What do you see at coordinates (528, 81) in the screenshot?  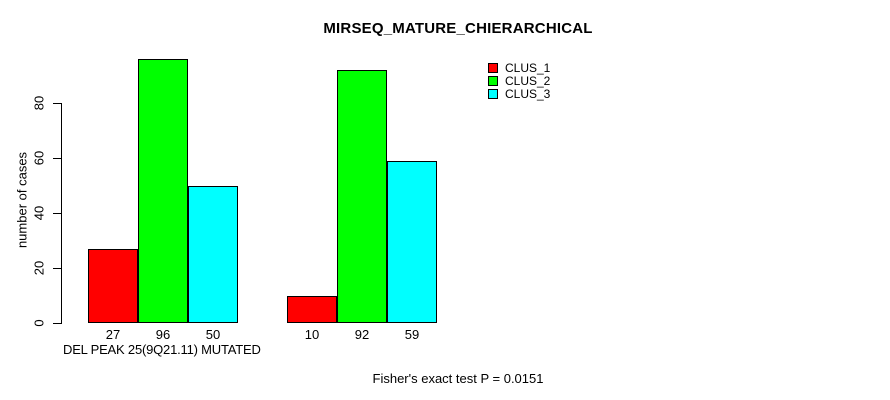 I see `legend-label: CLUS_2` at bounding box center [528, 81].